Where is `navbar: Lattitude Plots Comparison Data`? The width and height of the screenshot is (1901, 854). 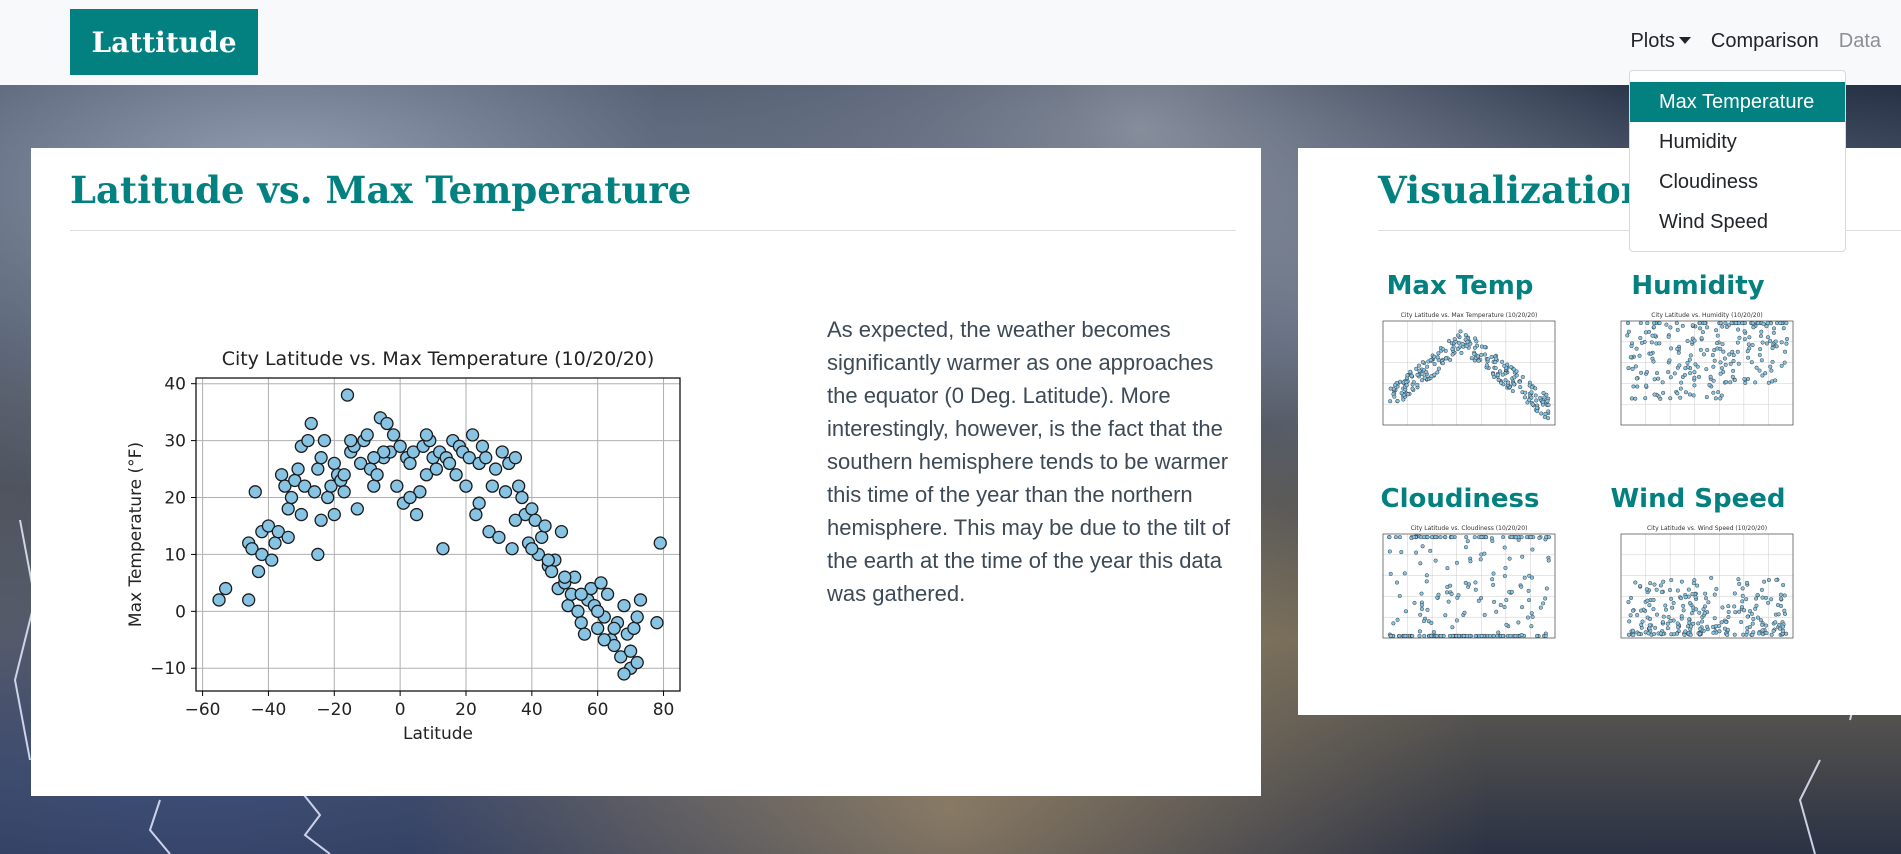 navbar: Lattitude Plots Comparison Data is located at coordinates (950, 42).